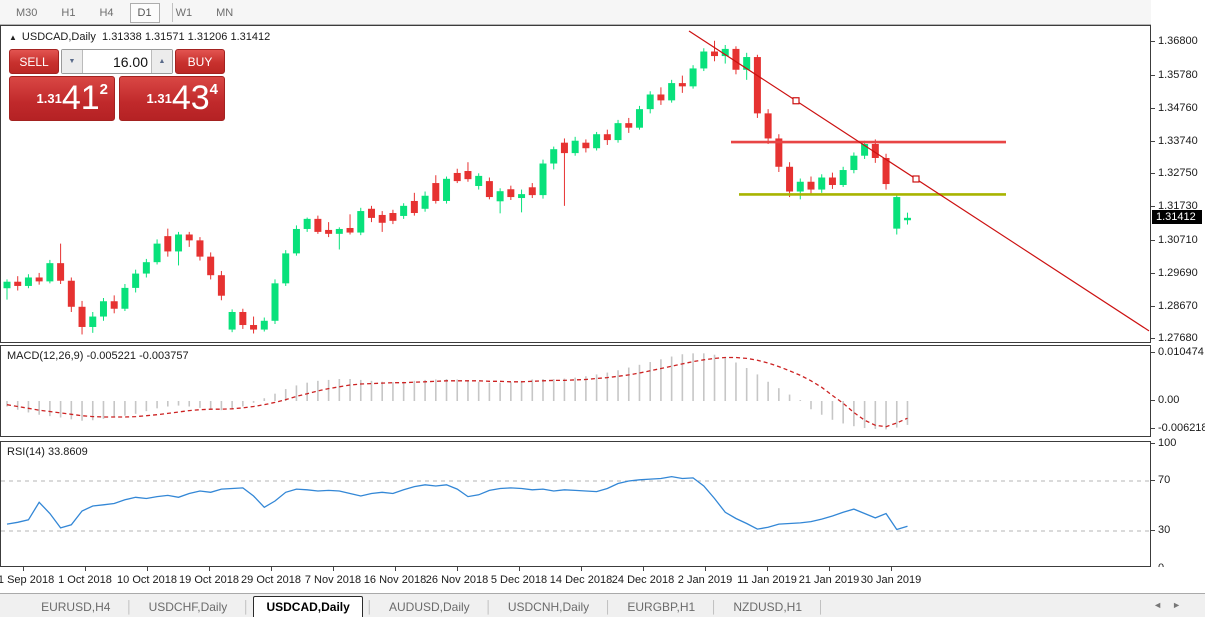 This screenshot has height=617, width=1205. I want to click on macd-indicator-panel: MACD(12,26,9) -0.005221 -0.003757, so click(575, 391).